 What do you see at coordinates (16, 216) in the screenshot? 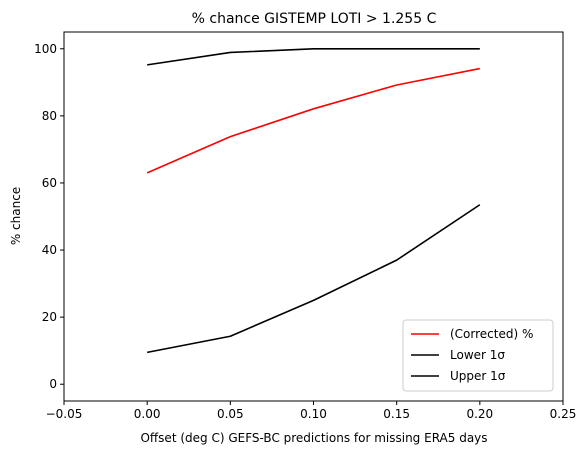
I see `y-axis-label: % chance` at bounding box center [16, 216].